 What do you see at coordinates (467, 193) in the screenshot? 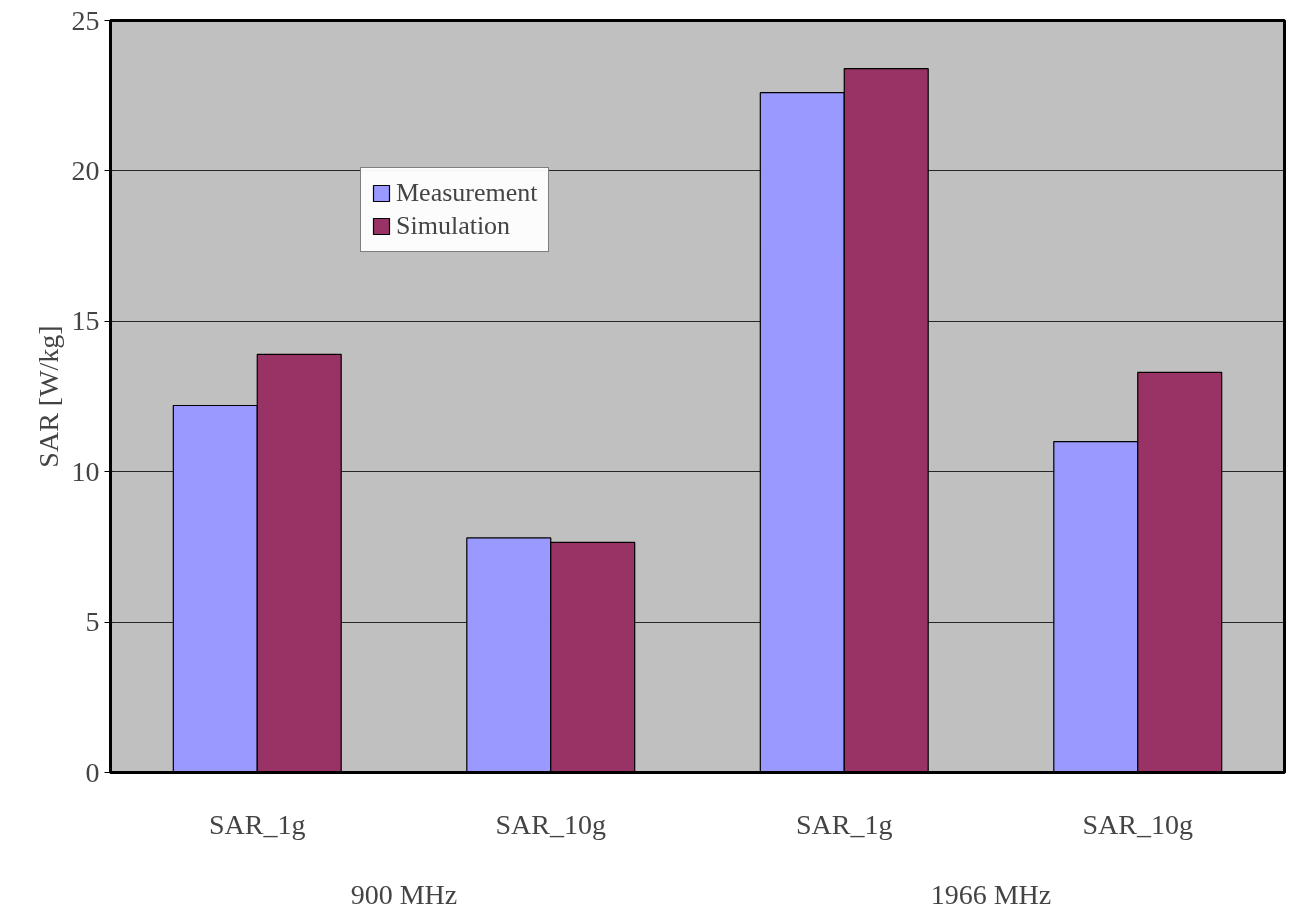
I see `legend-label: Measurement` at bounding box center [467, 193].